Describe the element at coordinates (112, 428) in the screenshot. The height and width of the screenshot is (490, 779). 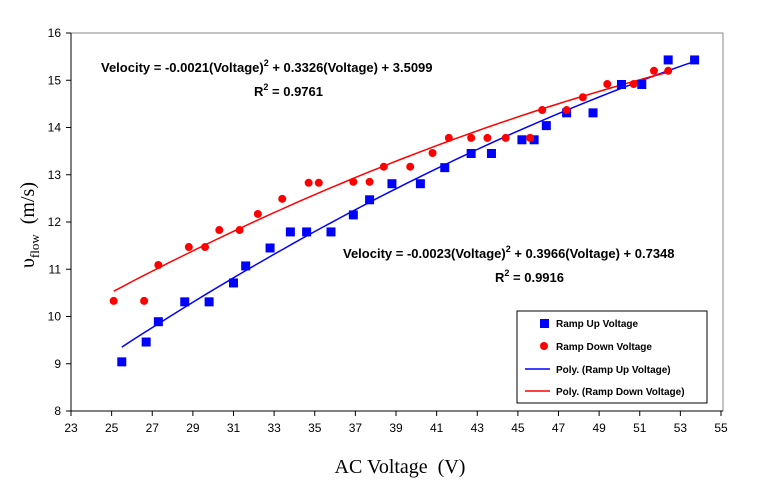
I see `x-tick-label: 25` at that location.